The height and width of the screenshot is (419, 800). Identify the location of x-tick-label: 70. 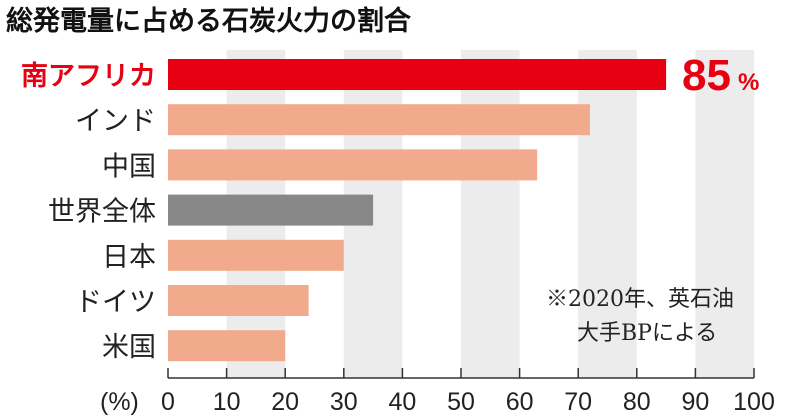
(578, 402).